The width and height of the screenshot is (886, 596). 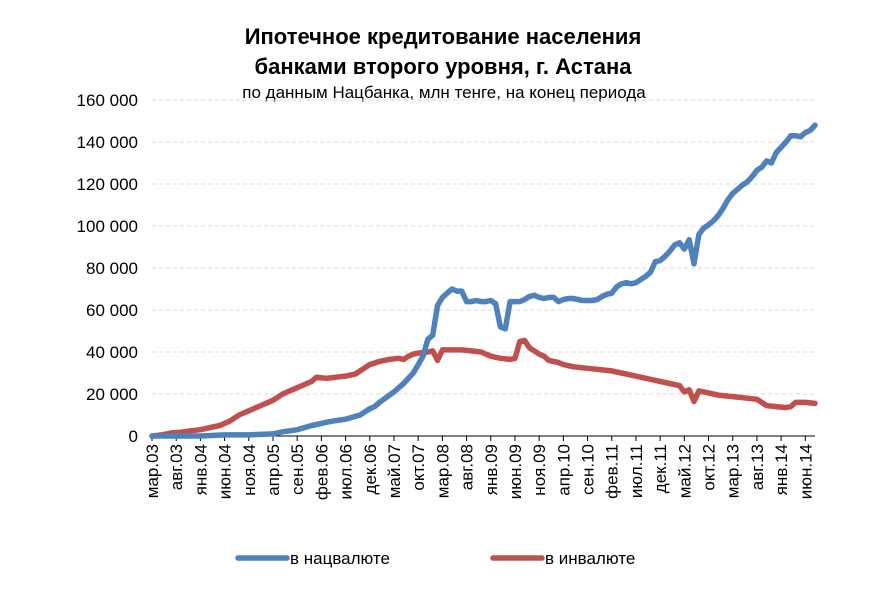 What do you see at coordinates (805, 471) in the screenshot?
I see `x-tick-label: июн.14` at bounding box center [805, 471].